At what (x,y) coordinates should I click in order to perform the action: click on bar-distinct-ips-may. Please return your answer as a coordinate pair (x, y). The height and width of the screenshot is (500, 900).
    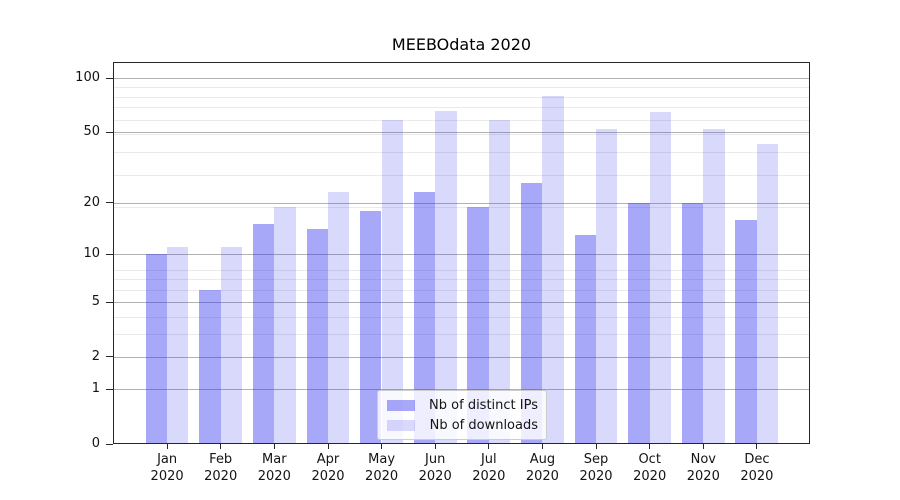
    Looking at the image, I should click on (371, 327).